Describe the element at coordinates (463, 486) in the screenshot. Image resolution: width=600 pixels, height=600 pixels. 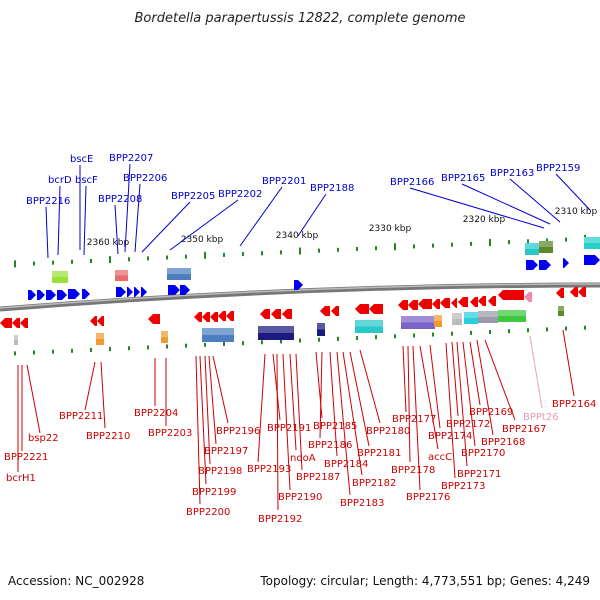
I see `gene-label: BPP2173` at that location.